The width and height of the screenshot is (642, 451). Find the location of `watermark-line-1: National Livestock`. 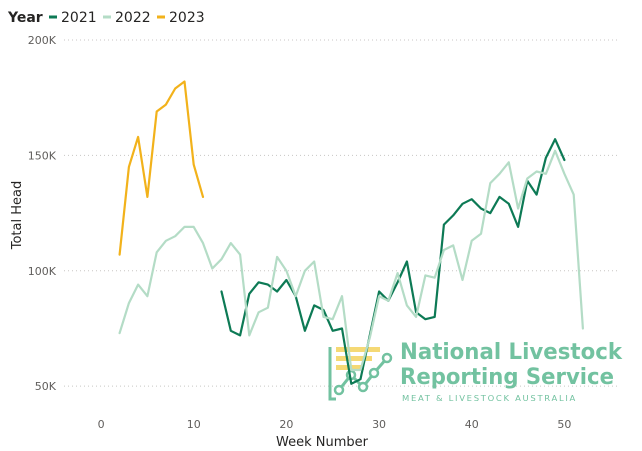

watermark-line-1: National Livestock is located at coordinates (511, 352).